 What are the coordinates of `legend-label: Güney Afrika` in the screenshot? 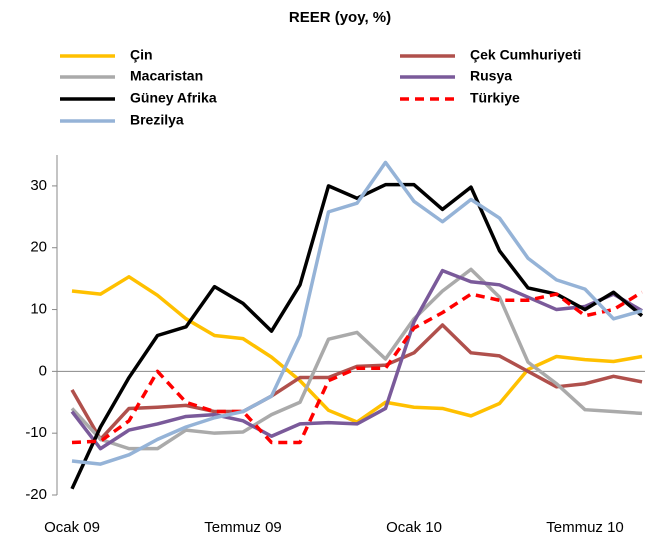 It's located at (173, 98).